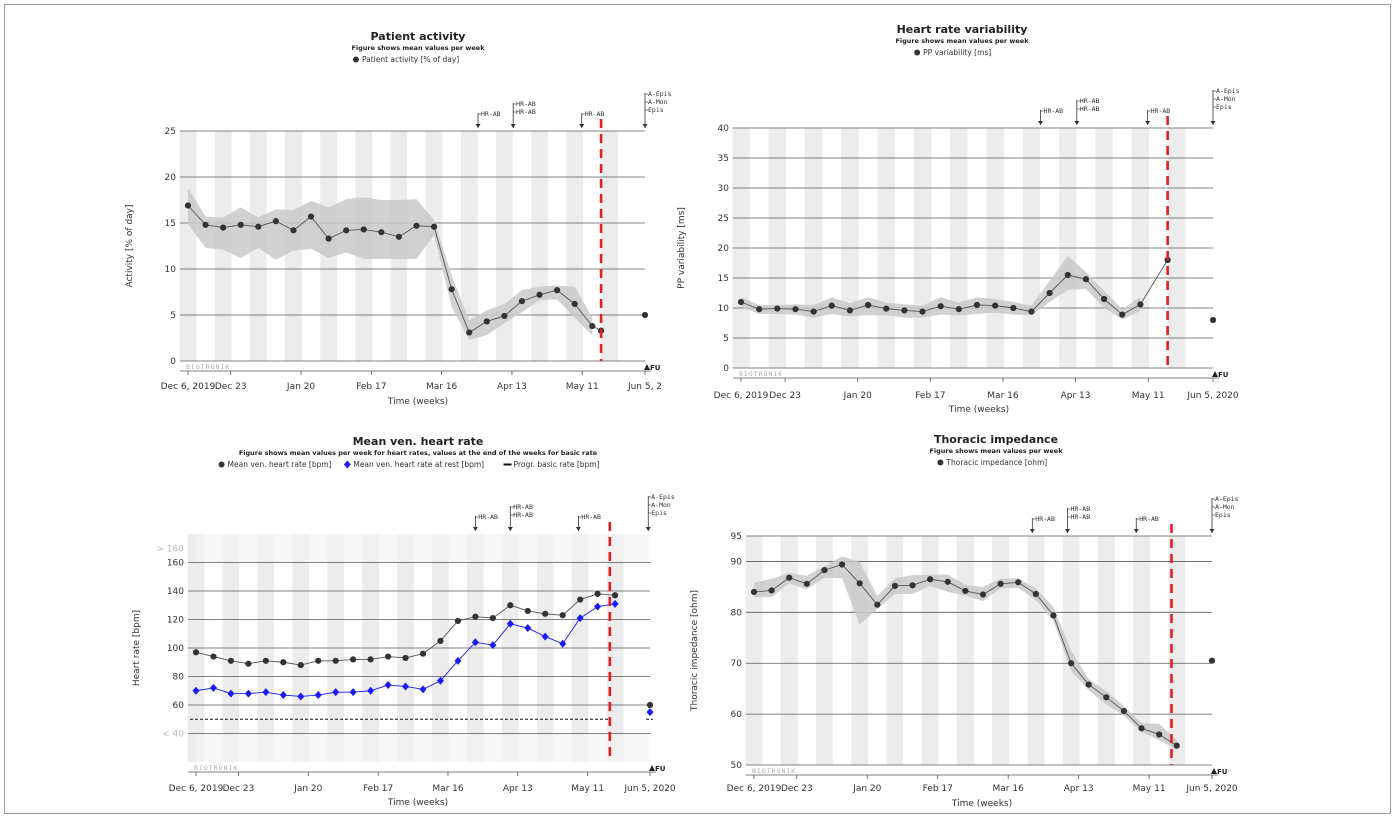 Image resolution: width=1397 pixels, height=820 pixels. What do you see at coordinates (130, 245) in the screenshot?
I see `y-axis-label: Activity [% of day]` at bounding box center [130, 245].